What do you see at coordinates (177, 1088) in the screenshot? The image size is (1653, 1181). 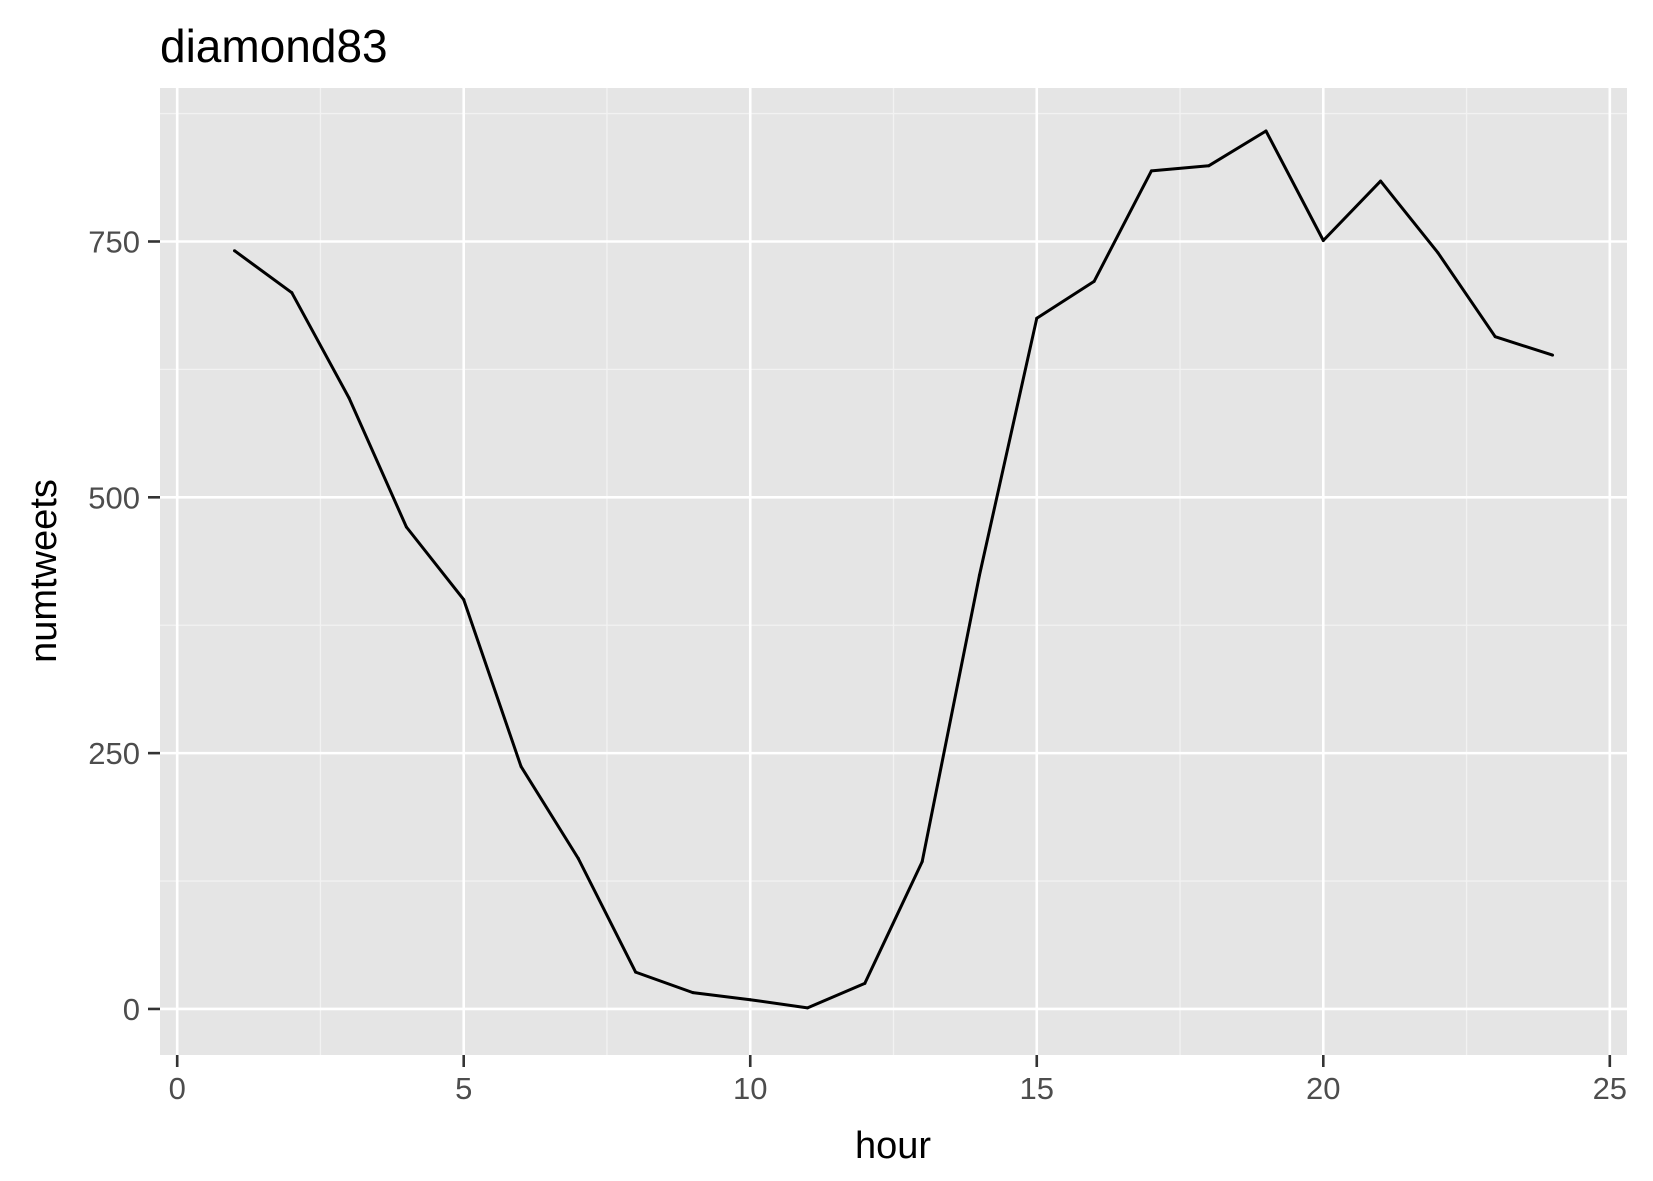 I see `x-tick-label: 0` at bounding box center [177, 1088].